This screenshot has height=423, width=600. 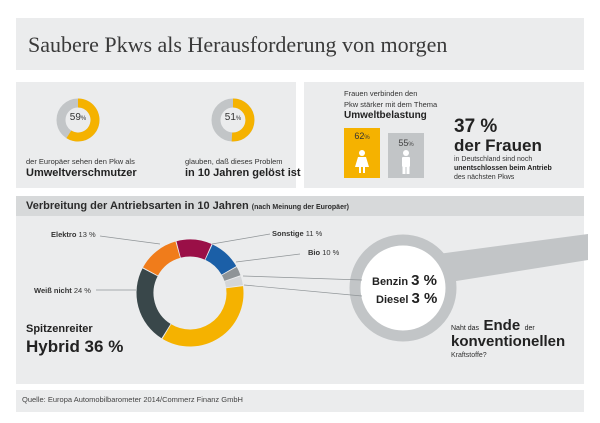 What do you see at coordinates (153, 303) in the screenshot?
I see `donut-segment-wei-nicht` at bounding box center [153, 303].